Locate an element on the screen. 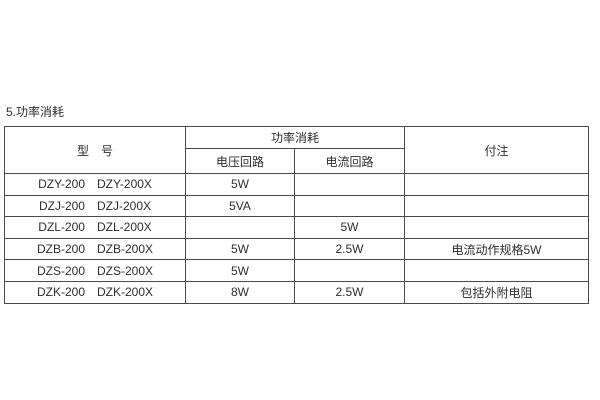 The height and width of the screenshot is (400, 600). table-header-row-top: 型 号 功率消耗 付注 is located at coordinates (297, 150).